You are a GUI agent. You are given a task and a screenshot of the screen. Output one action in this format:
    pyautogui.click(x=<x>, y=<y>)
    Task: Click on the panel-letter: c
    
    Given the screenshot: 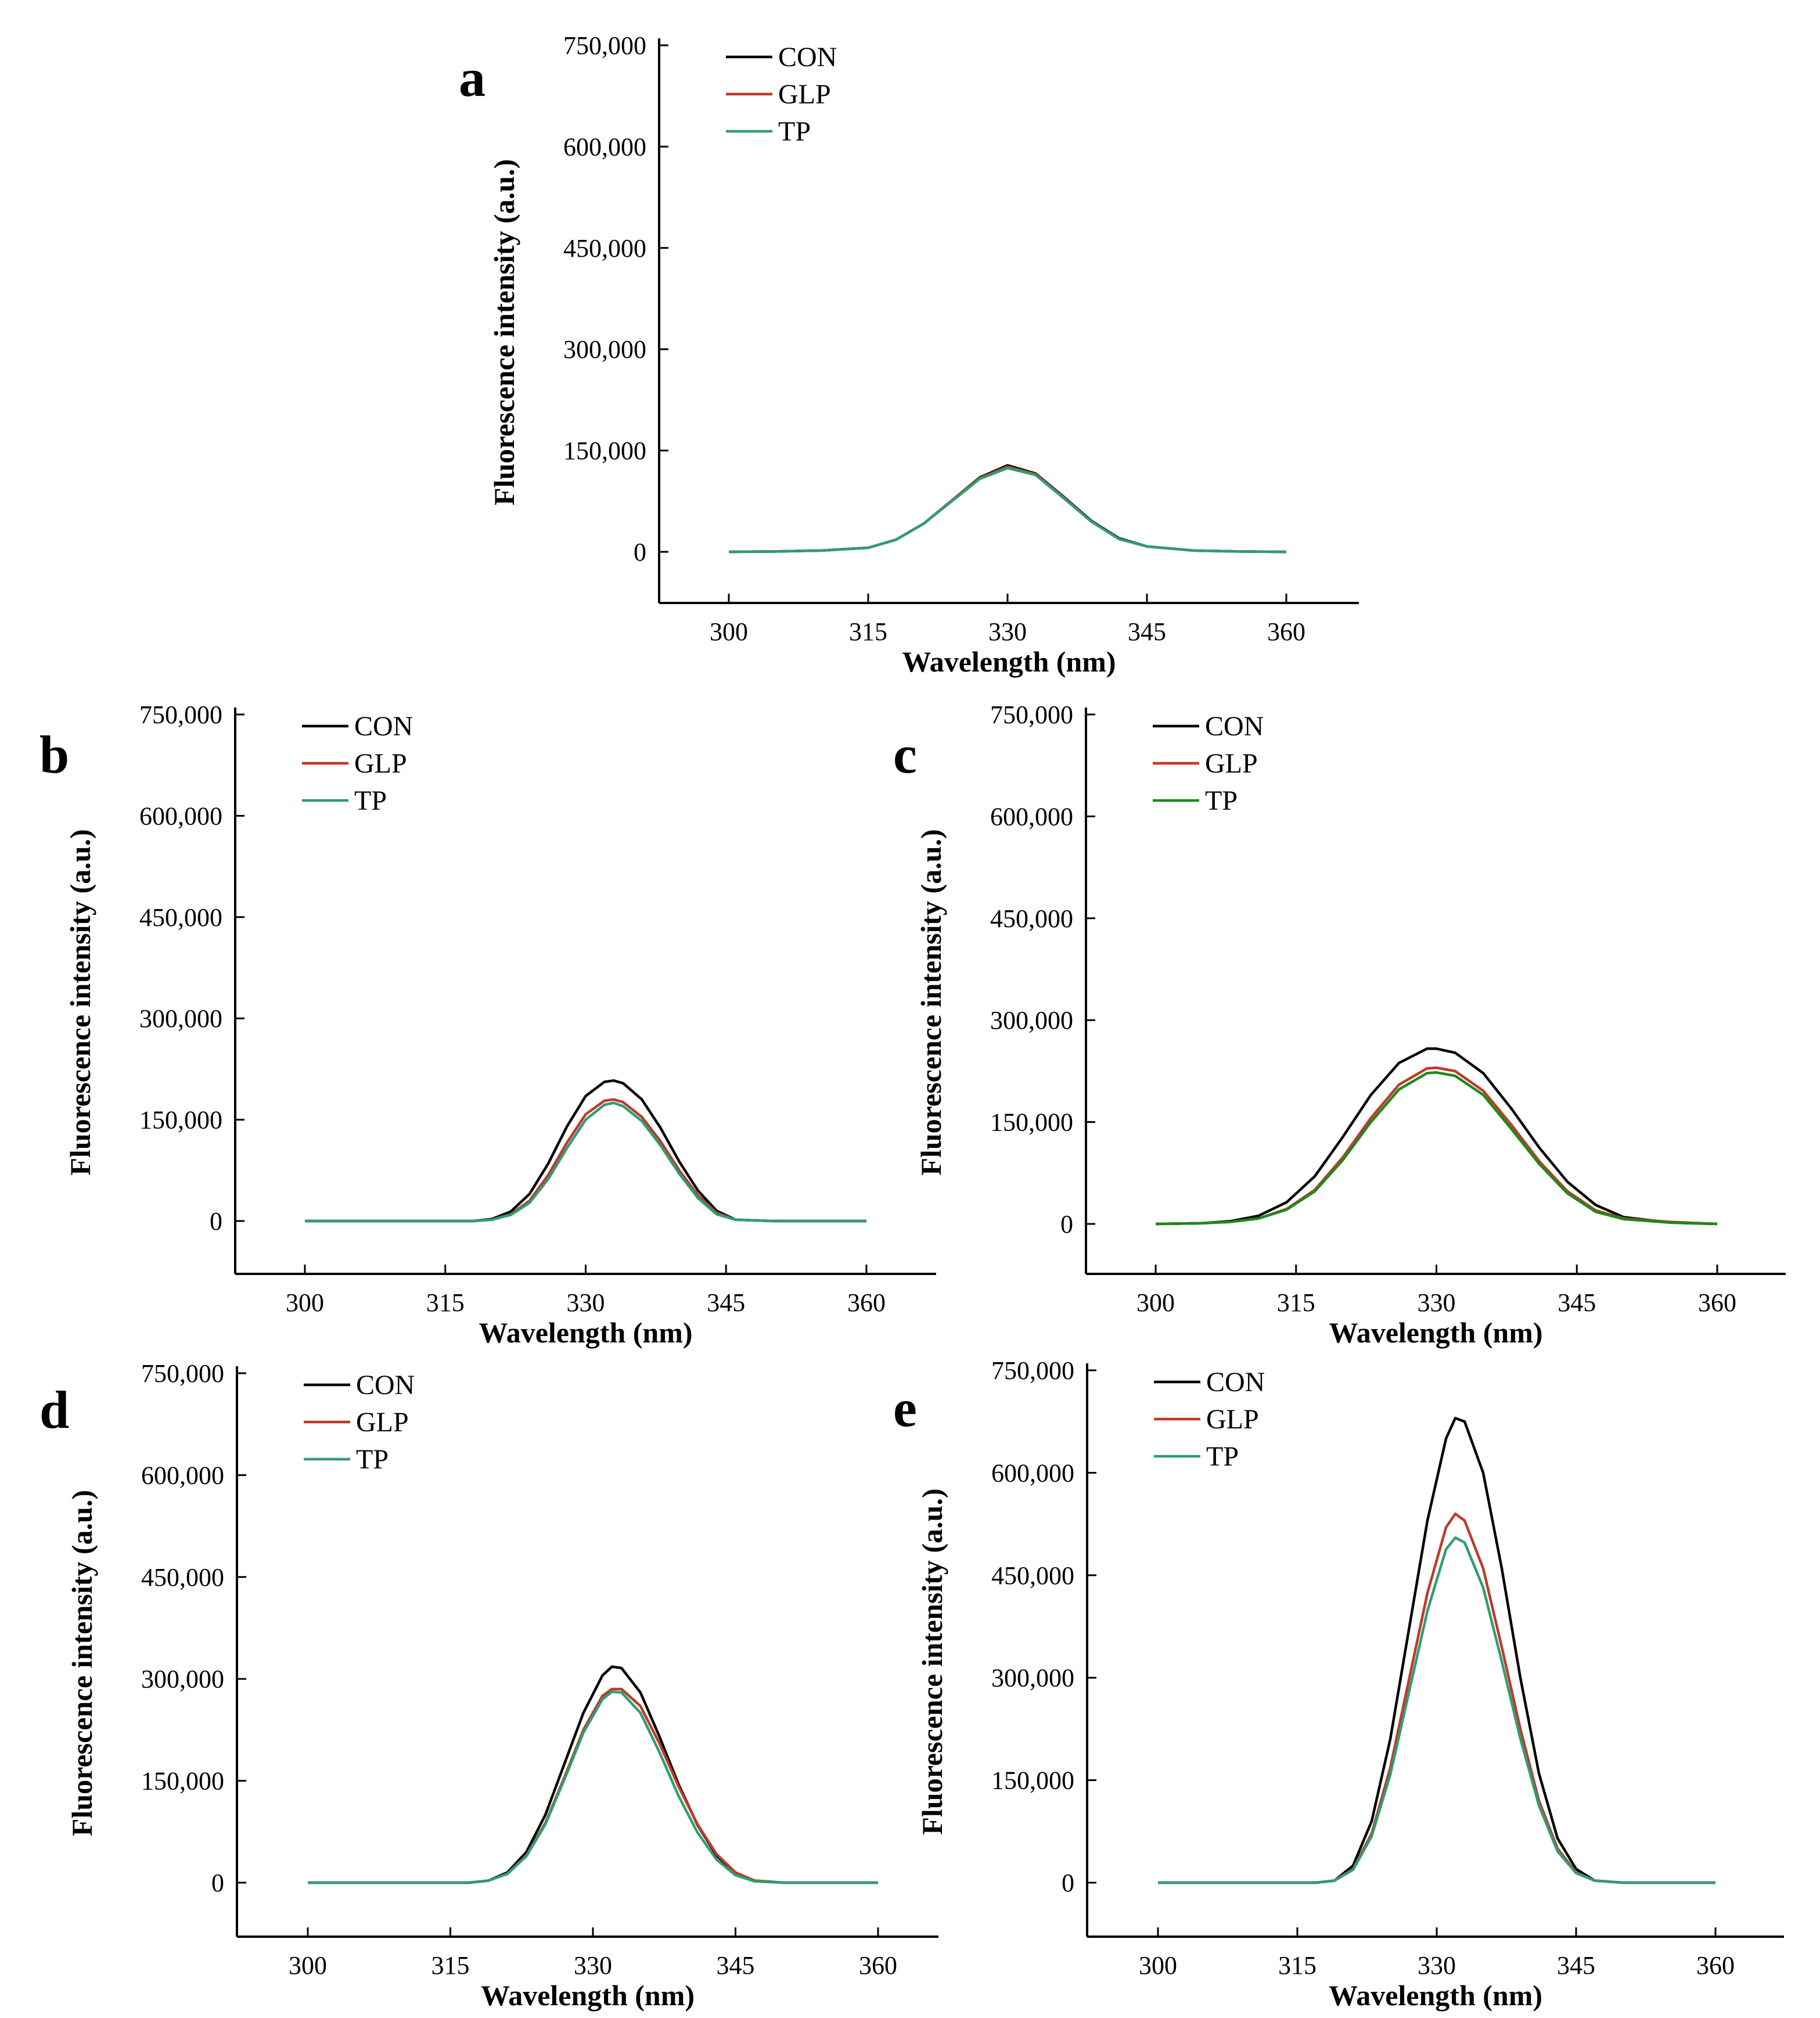 What is the action you would take?
    pyautogui.click(x=905, y=754)
    